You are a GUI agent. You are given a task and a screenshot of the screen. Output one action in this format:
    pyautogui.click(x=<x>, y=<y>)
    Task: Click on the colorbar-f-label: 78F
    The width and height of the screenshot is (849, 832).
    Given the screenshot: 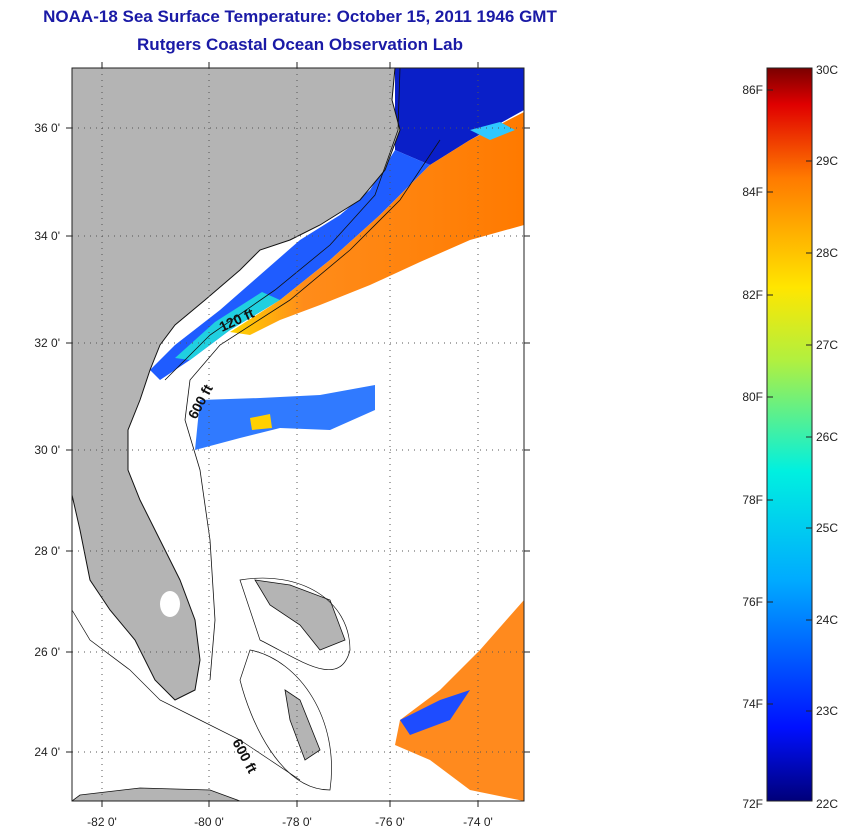 What is the action you would take?
    pyautogui.click(x=752, y=500)
    